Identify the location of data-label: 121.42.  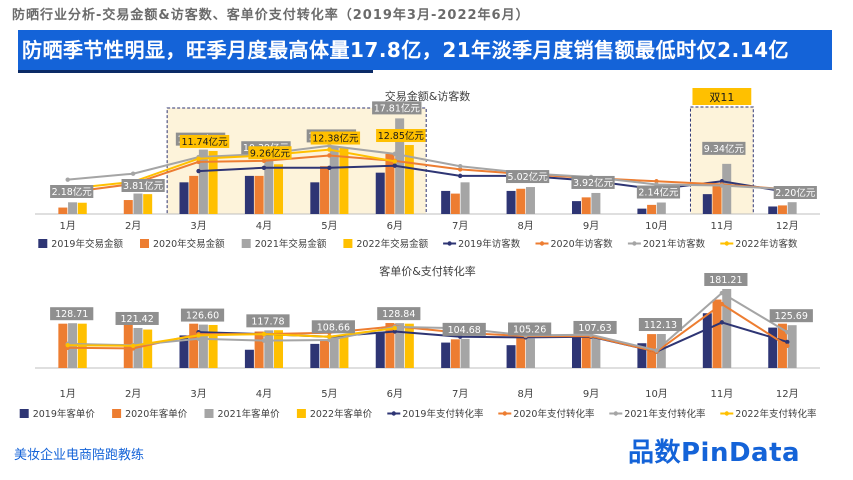
(137, 319).